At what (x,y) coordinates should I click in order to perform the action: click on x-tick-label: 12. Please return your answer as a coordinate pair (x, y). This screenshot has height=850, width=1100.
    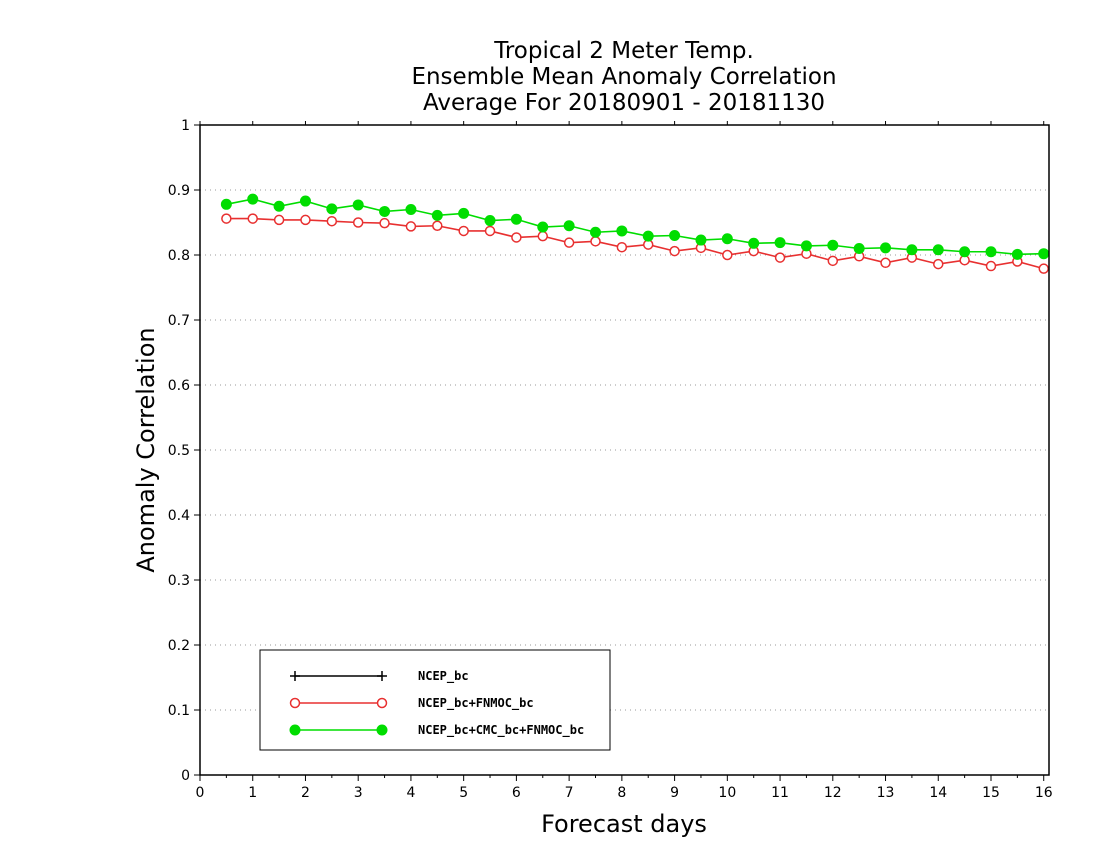
    Looking at the image, I should click on (833, 793).